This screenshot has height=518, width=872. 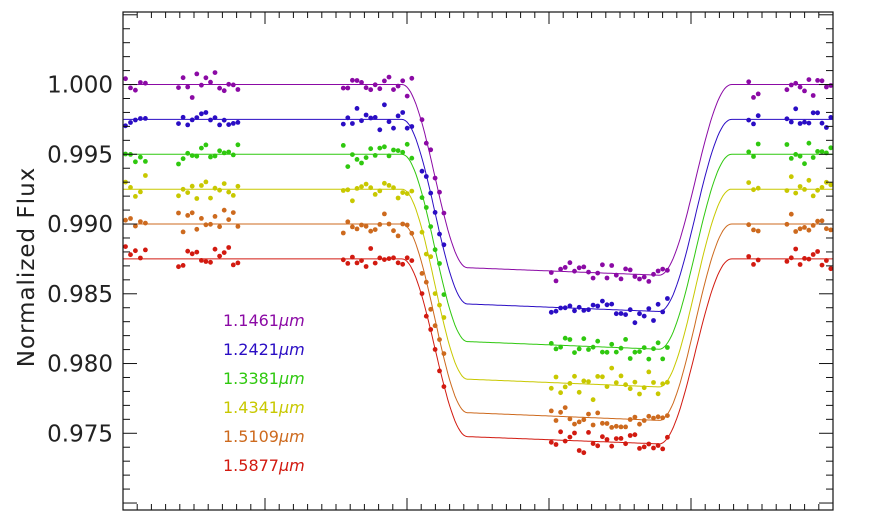 What do you see at coordinates (27, 267) in the screenshot?
I see `y-axis-label: Normalized Flux` at bounding box center [27, 267].